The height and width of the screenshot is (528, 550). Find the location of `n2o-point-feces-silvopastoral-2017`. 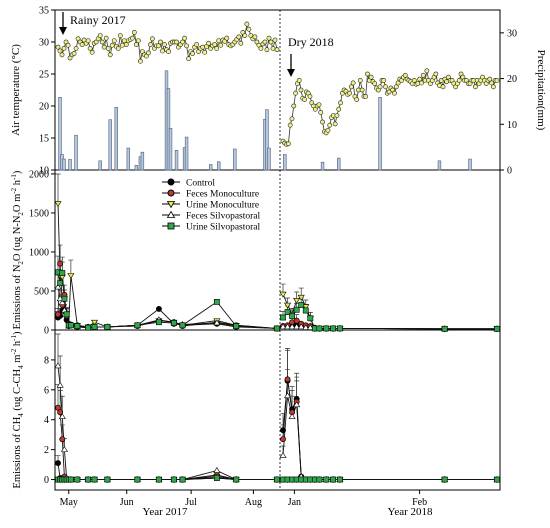

n2o-point-feces-silvopastoral-2017 is located at coordinates (58, 286).